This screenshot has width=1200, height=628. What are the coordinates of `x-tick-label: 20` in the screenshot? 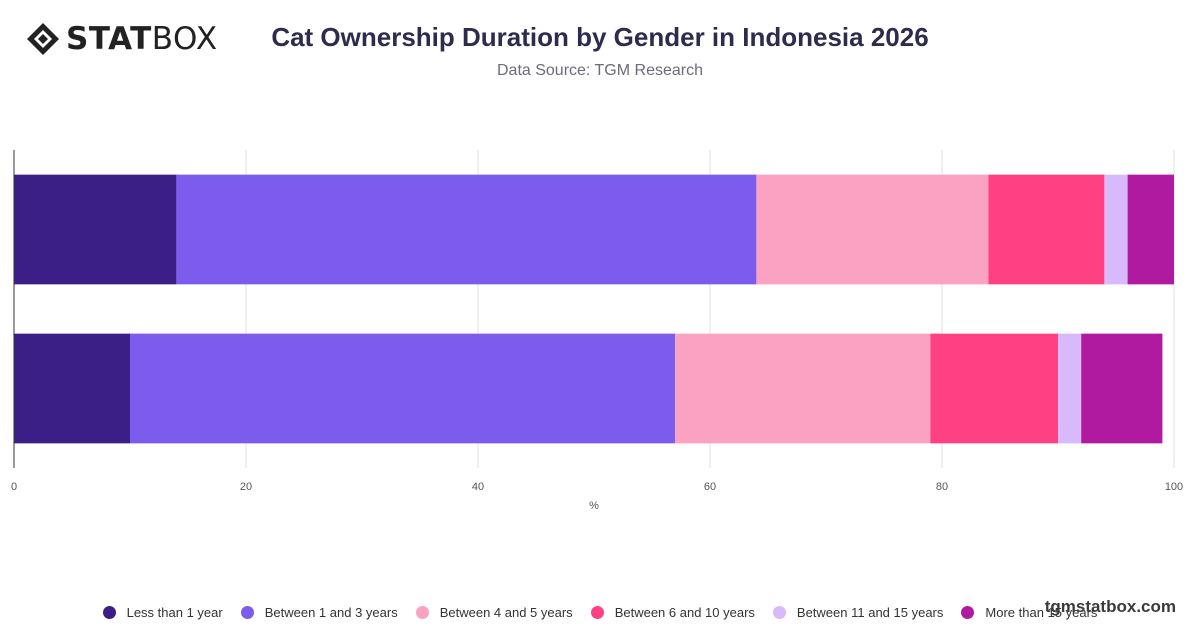 It's located at (246, 487).